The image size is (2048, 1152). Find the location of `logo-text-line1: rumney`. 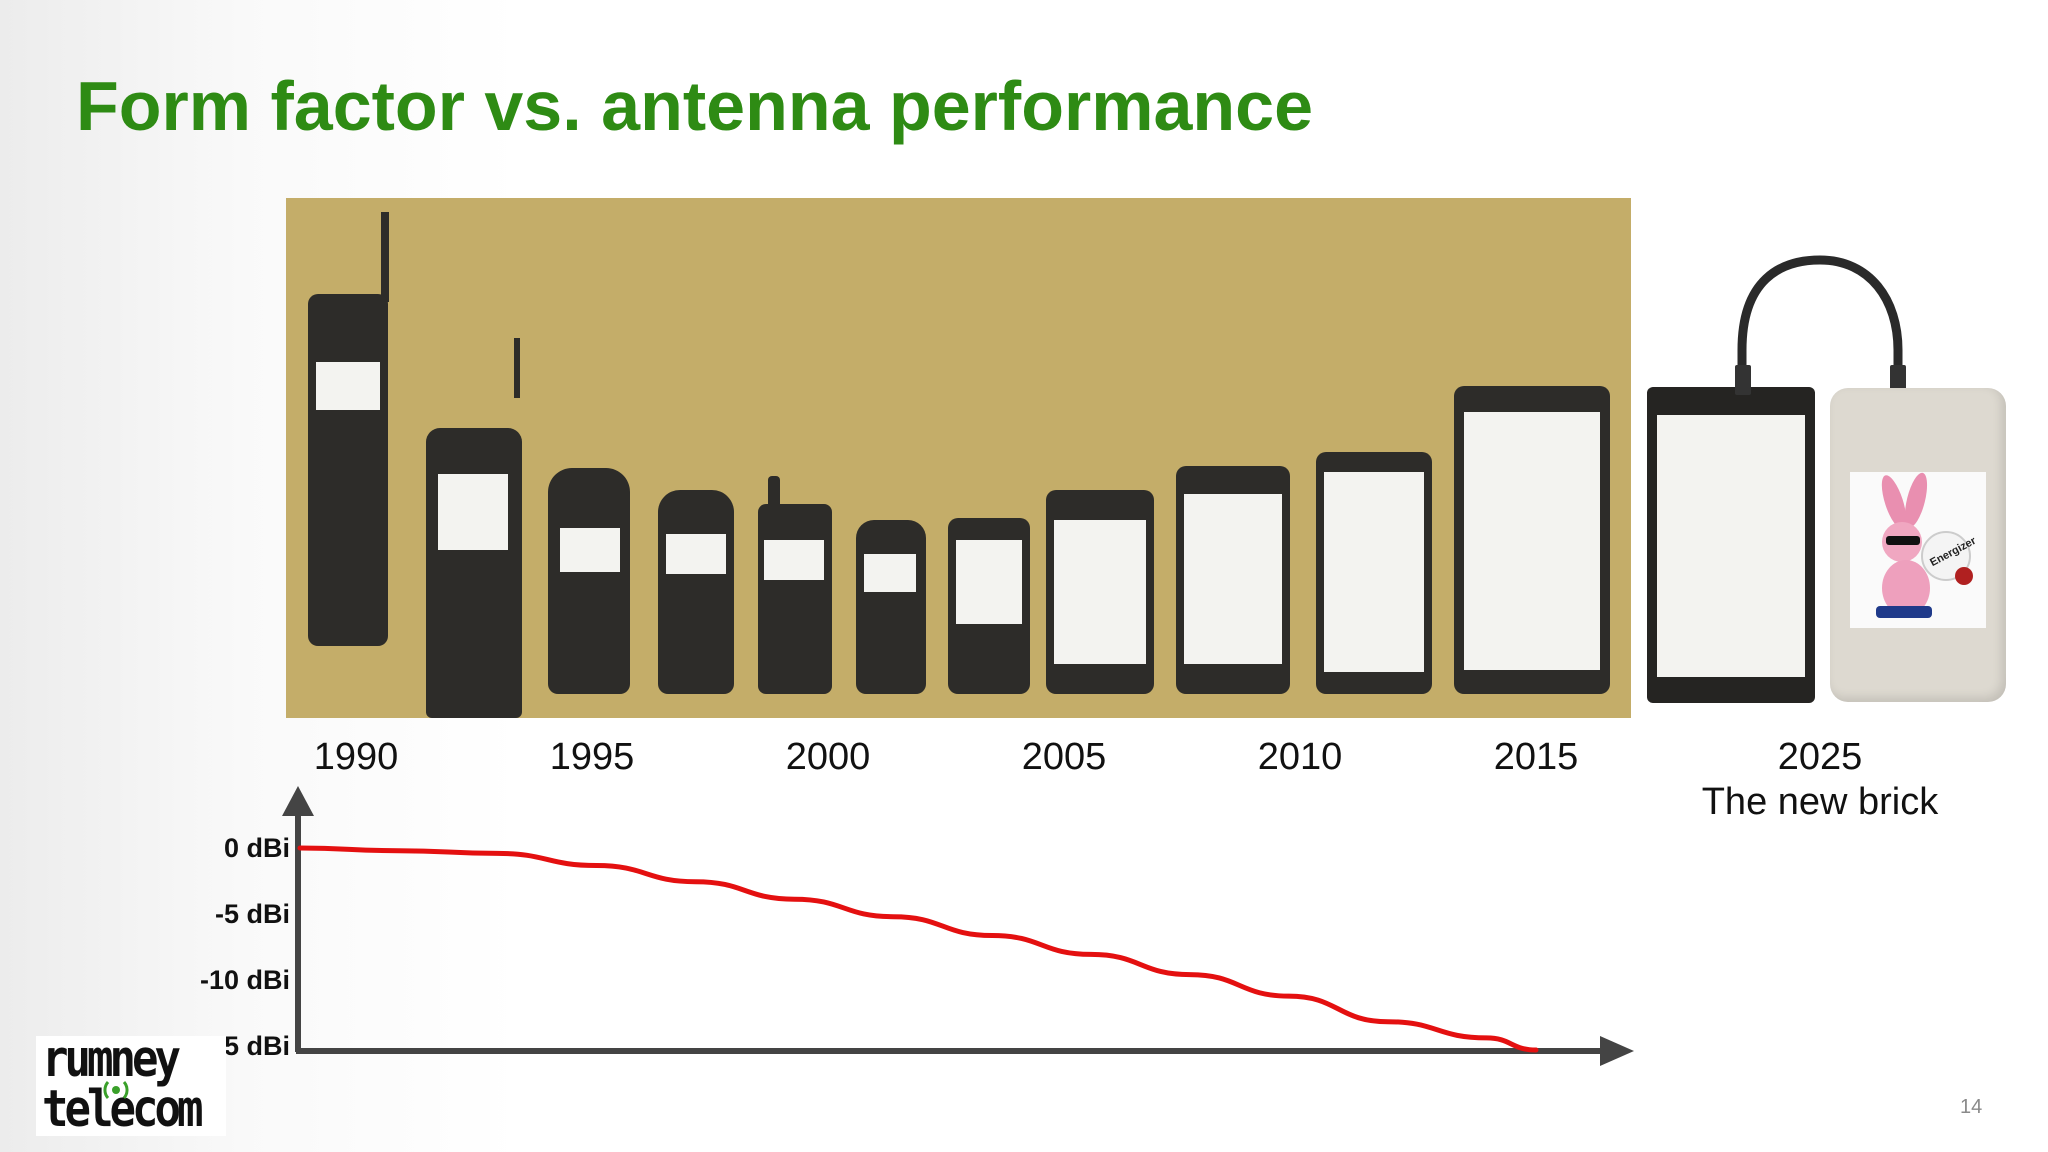

logo-text-line1: rumney is located at coordinates (111, 1059).